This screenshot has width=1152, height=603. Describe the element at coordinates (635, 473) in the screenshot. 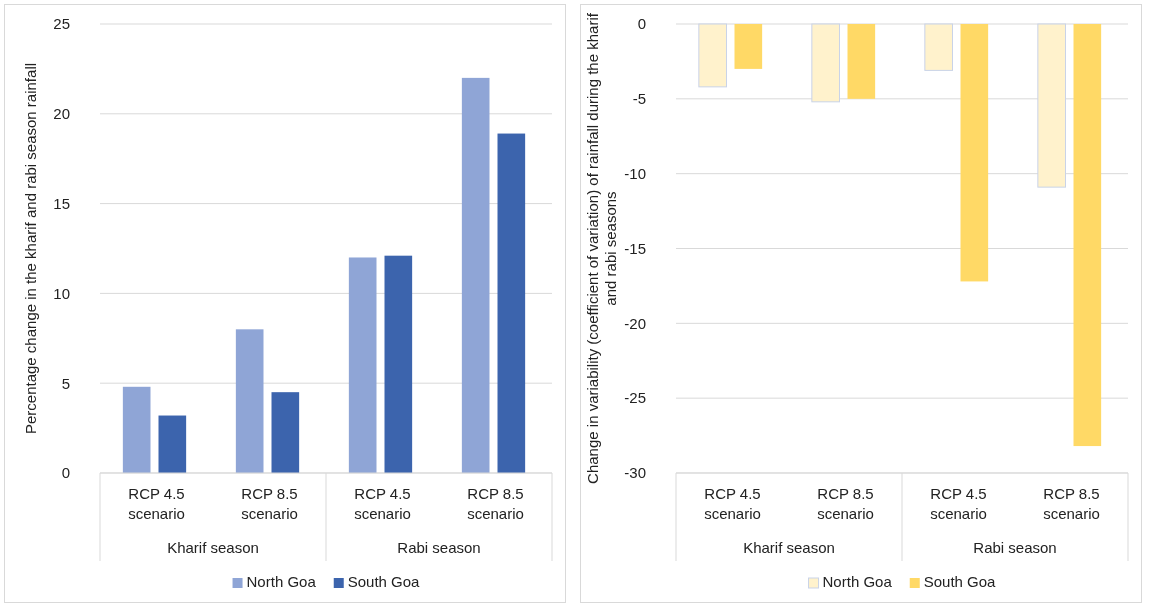

I see `y-tick-label: -30` at that location.